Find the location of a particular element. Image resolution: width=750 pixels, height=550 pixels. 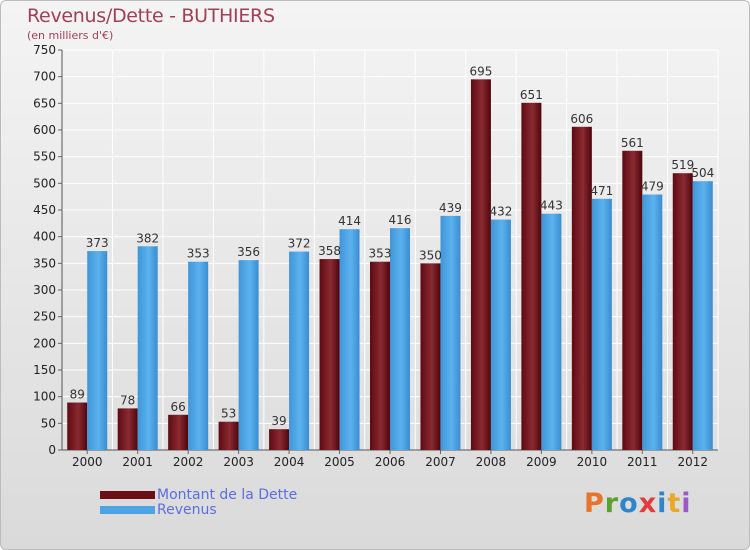

data-label-dette: 39 is located at coordinates (278, 421).